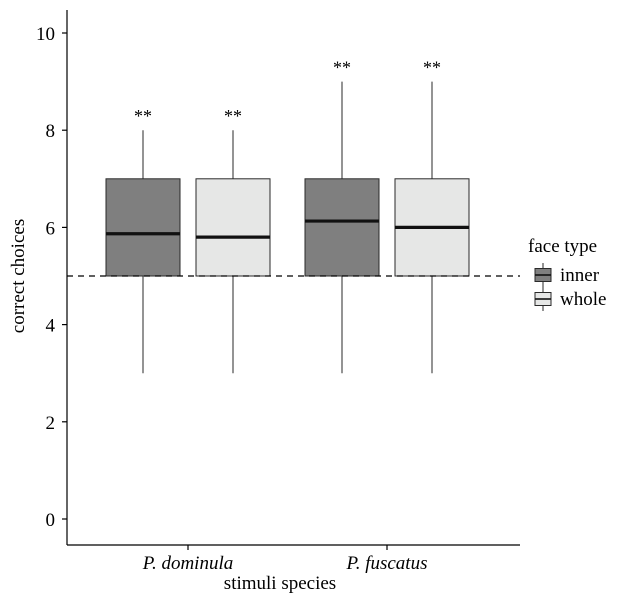 The image size is (639, 601). I want to click on legend-label: whole, so click(583, 299).